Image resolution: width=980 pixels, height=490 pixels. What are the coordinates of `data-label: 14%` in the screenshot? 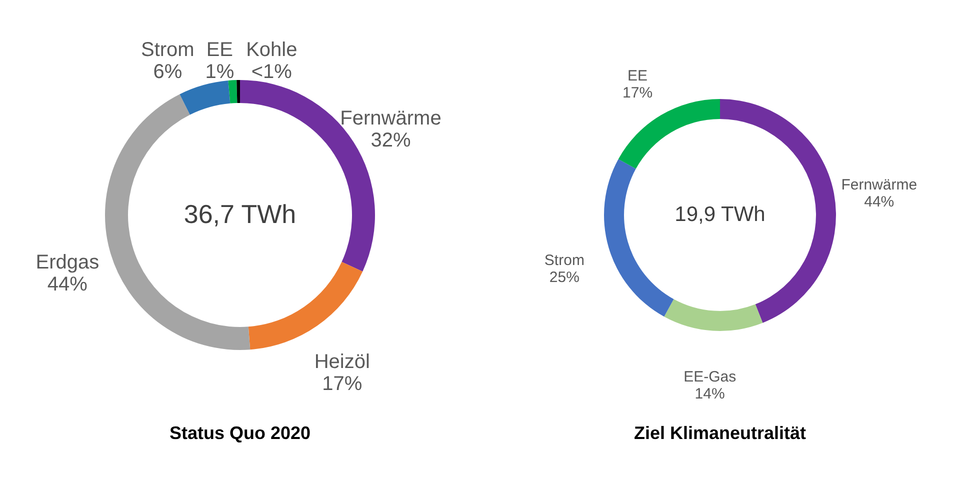 It's located at (709, 394).